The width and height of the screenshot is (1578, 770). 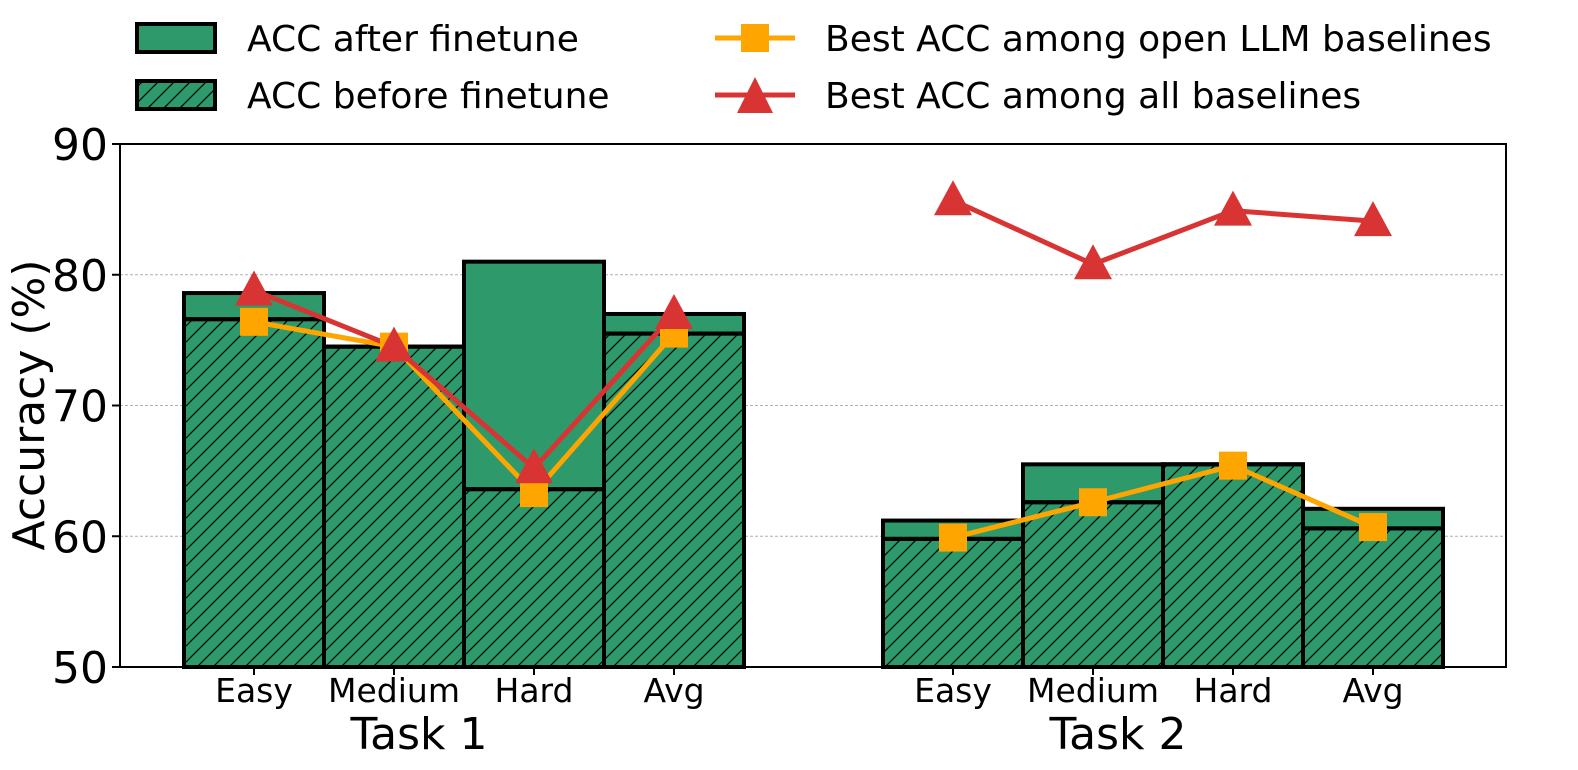 What do you see at coordinates (80, 537) in the screenshot?
I see `y-tick-label: 60` at bounding box center [80, 537].